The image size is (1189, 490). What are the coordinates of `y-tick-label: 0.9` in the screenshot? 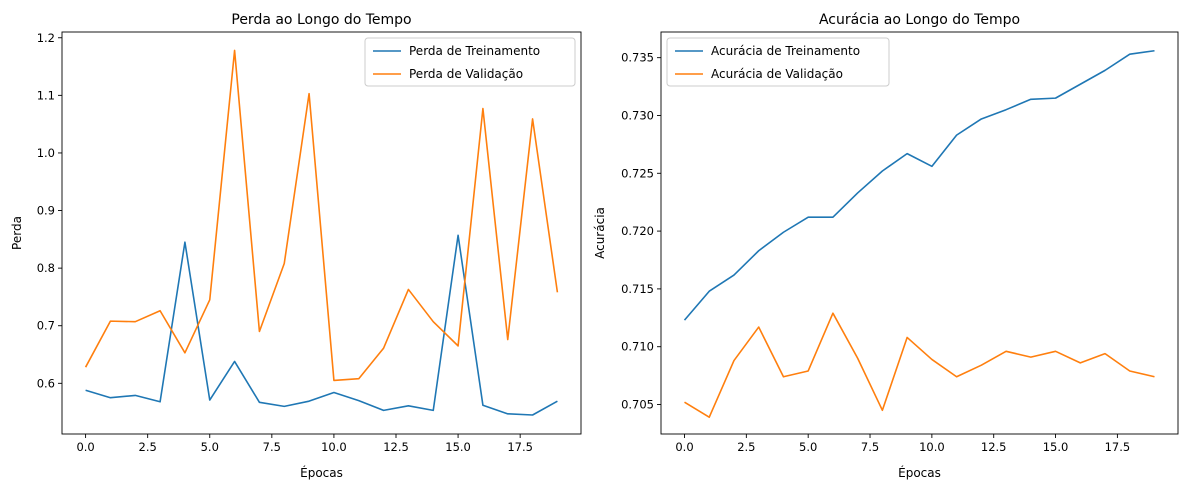 It's located at (46, 211).